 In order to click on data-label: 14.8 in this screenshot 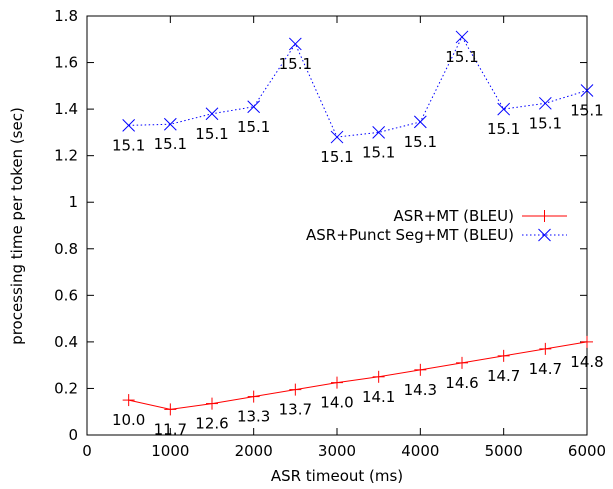, I will do `click(586, 362)`.